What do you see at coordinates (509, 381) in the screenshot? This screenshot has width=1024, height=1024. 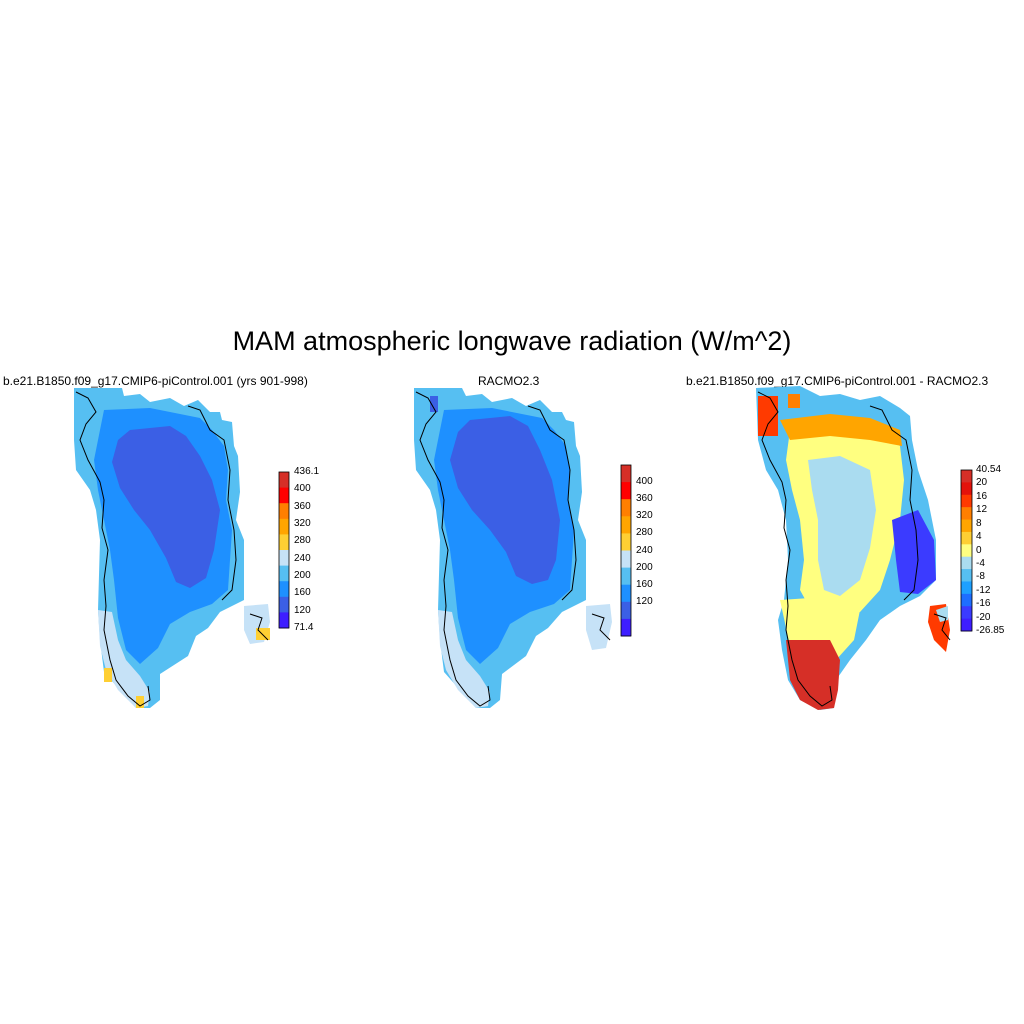 I see `panel-2-title: RACMO2.3` at bounding box center [509, 381].